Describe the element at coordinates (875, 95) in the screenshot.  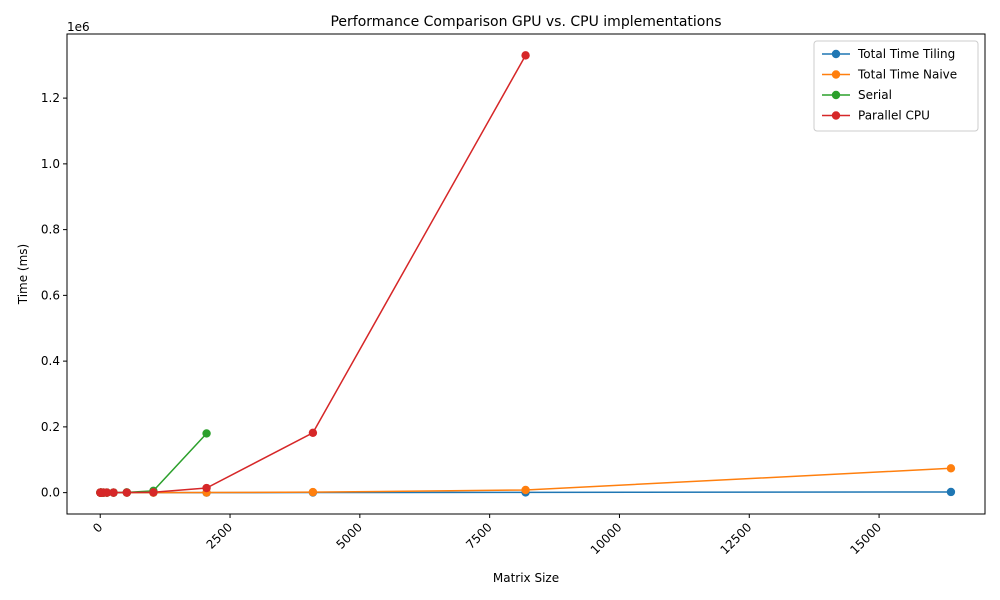
I see `legend-label: Serial` at that location.